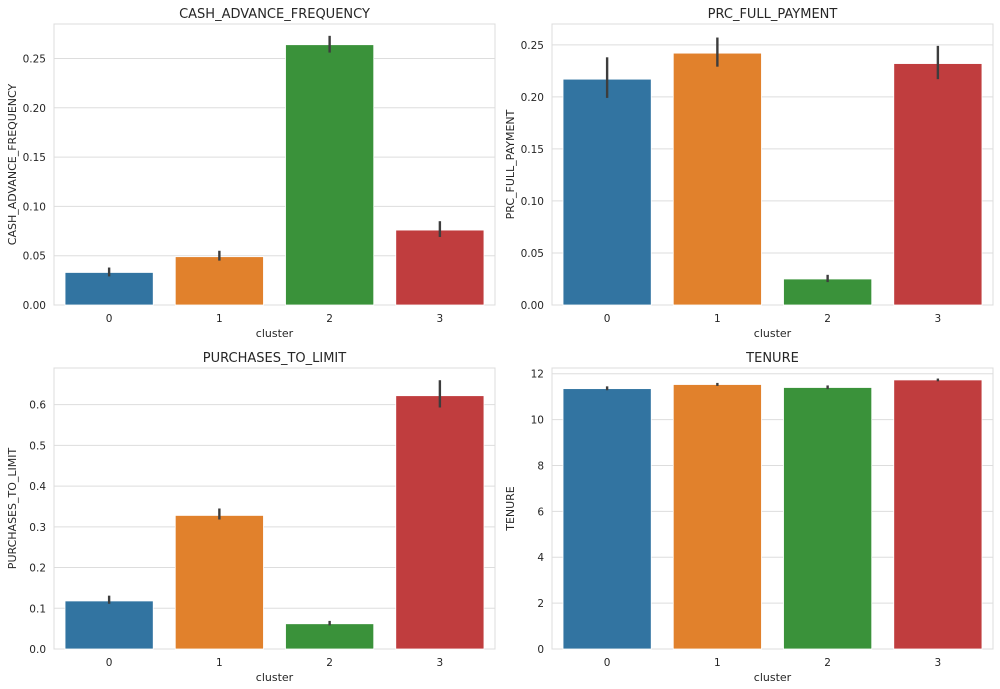 This screenshot has width=1000, height=689. I want to click on y-tick-label: 0.5, so click(37, 446).